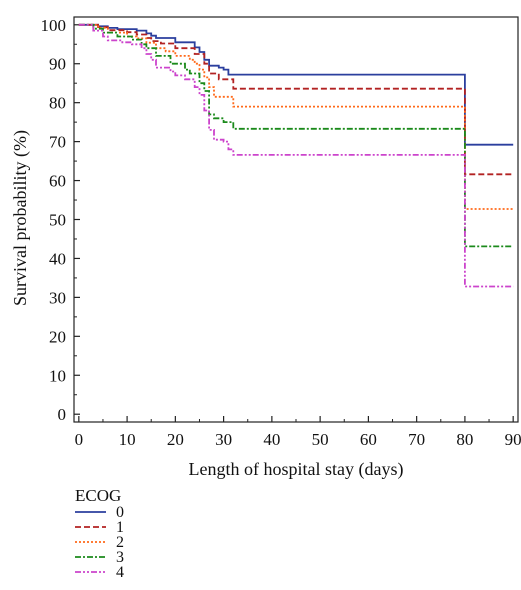 The image size is (521, 590). Describe the element at coordinates (127, 439) in the screenshot. I see `x-tick-label: 10` at that location.